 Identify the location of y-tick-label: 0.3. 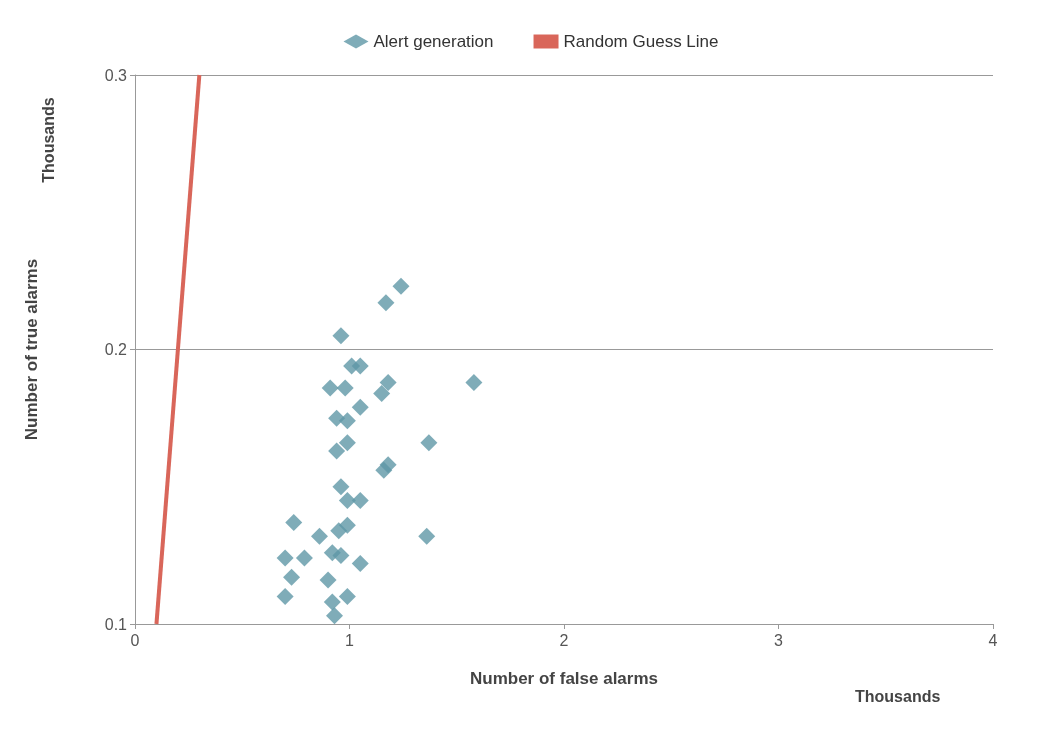
(116, 75).